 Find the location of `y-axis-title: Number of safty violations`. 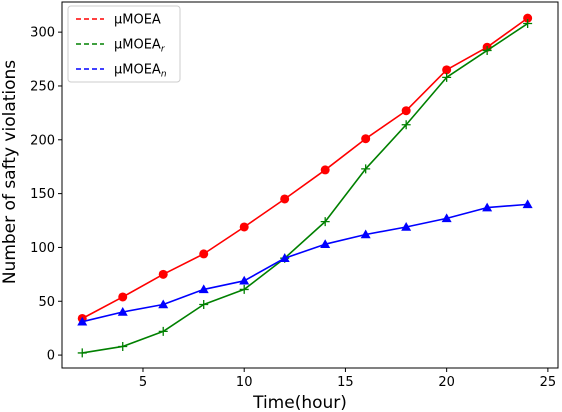

y-axis-title: Number of safty violations is located at coordinates (10, 172).